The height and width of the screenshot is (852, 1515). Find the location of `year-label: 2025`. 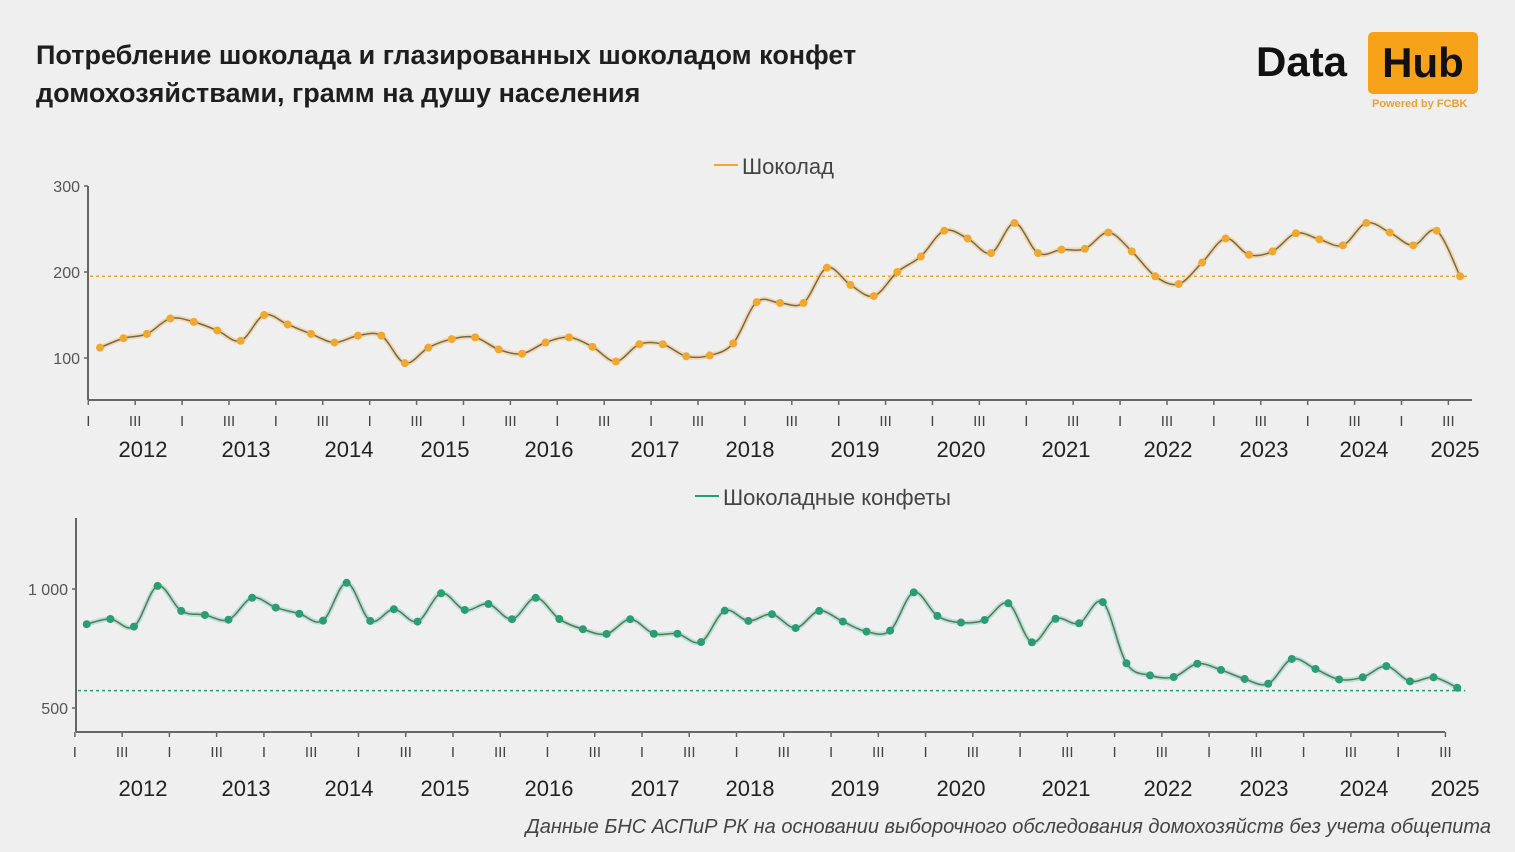

year-label: 2025 is located at coordinates (1455, 788).